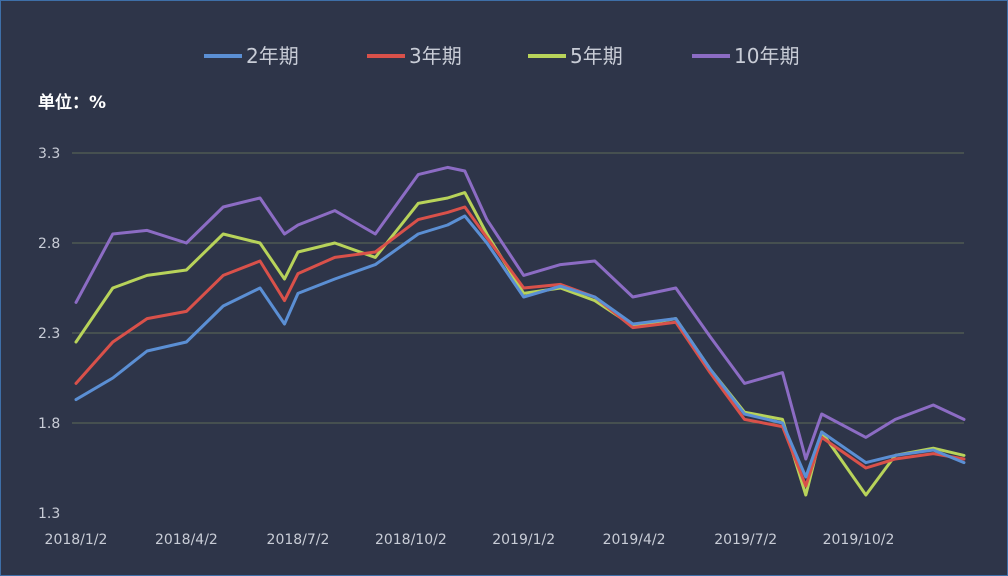 Image resolution: width=1008 pixels, height=576 pixels. Describe the element at coordinates (272, 56) in the screenshot. I see `legend-label: 2年期` at that location.